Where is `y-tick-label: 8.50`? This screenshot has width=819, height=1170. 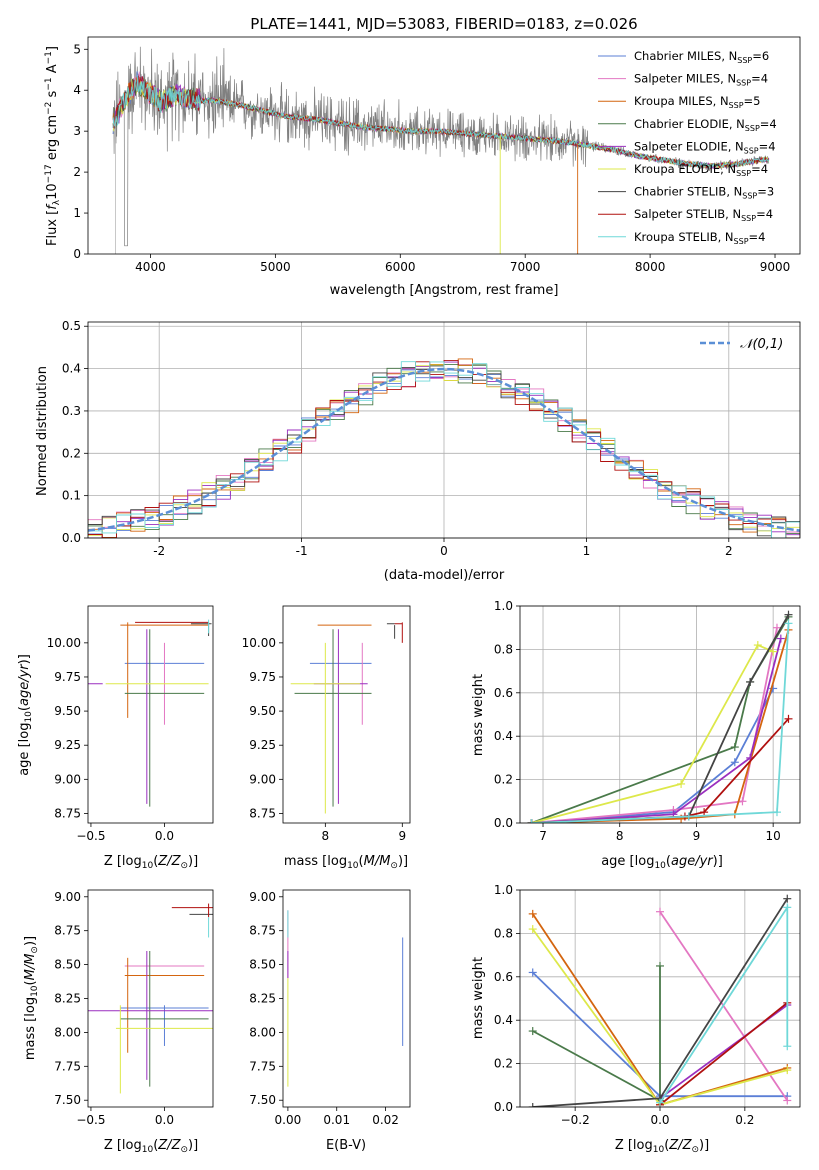 y-tick-label: 8.50 is located at coordinates (67, 965).